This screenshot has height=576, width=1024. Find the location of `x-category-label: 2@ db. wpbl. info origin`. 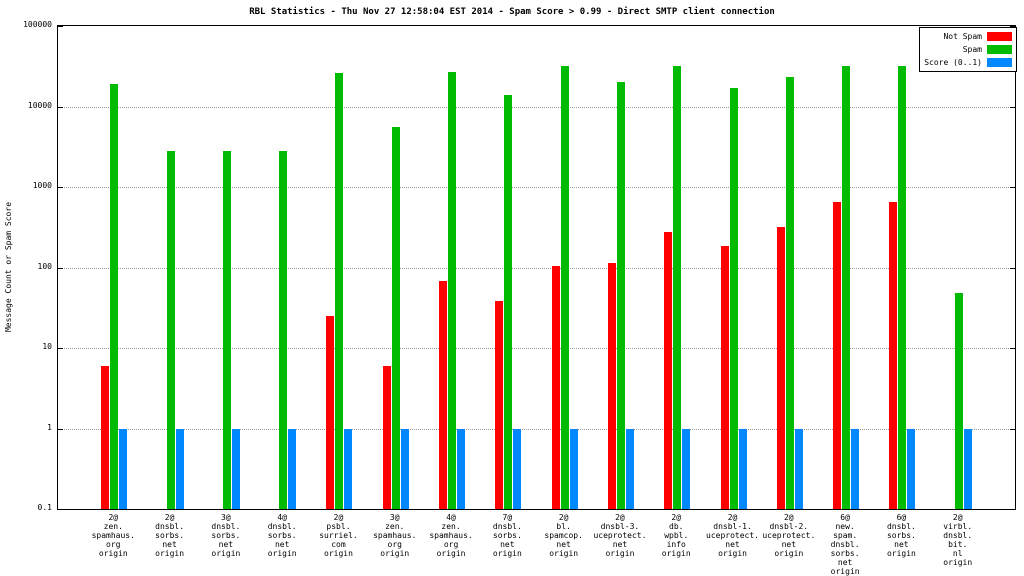

x-category-label: 2@ db. wpbl. info origin is located at coordinates (676, 535).